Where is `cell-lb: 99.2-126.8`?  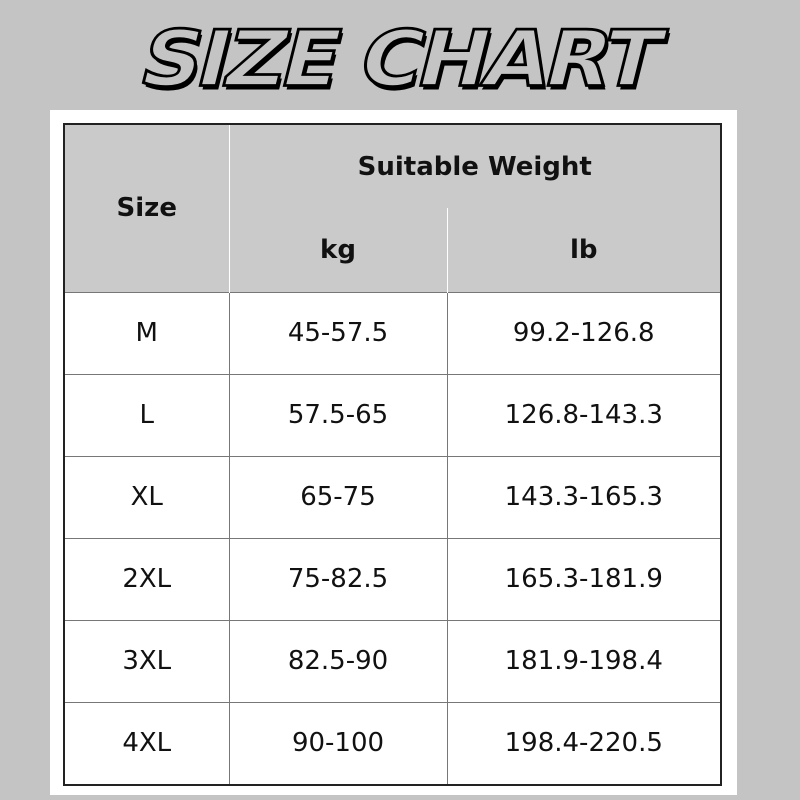
cell-lb: 99.2-126.8 is located at coordinates (583, 332).